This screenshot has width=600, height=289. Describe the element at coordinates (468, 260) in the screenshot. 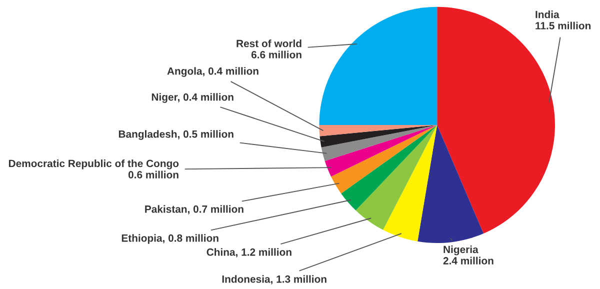

I see `data-label: 2.4 million` at that location.